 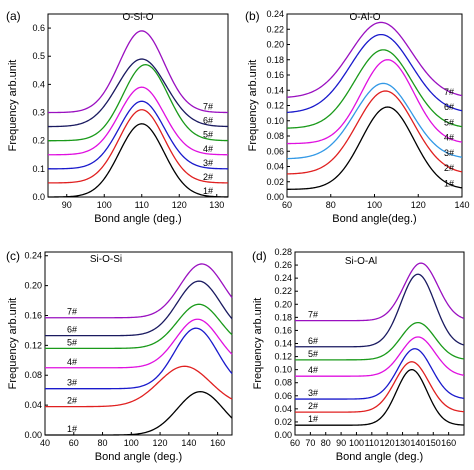 What do you see at coordinates (283, 357) in the screenshot?
I see `y-tick-label: 0.12` at bounding box center [283, 357].